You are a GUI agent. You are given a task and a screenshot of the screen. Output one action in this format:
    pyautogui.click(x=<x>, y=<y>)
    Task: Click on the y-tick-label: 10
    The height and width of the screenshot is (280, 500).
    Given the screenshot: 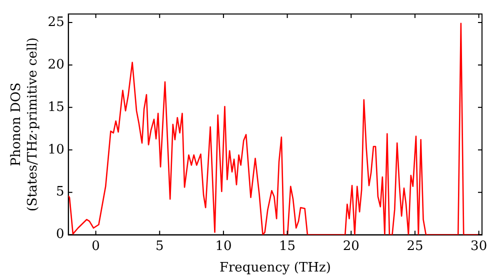 What is the action you would take?
    pyautogui.click(x=56, y=150)
    